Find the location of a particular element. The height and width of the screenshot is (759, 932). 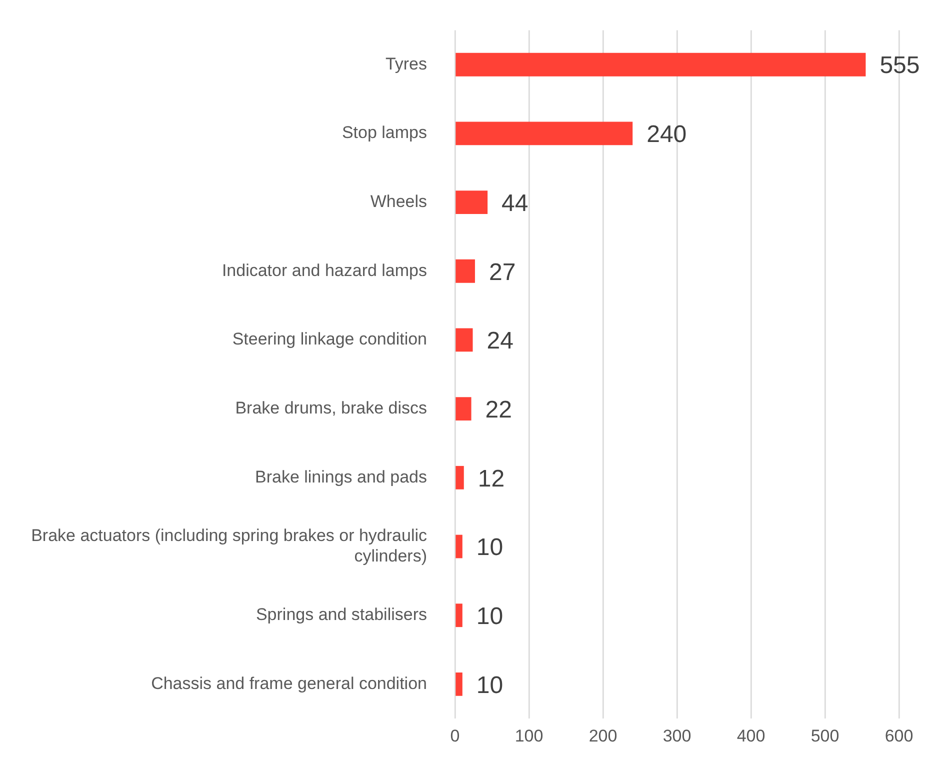

x-tick-label: 0 is located at coordinates (455, 736).